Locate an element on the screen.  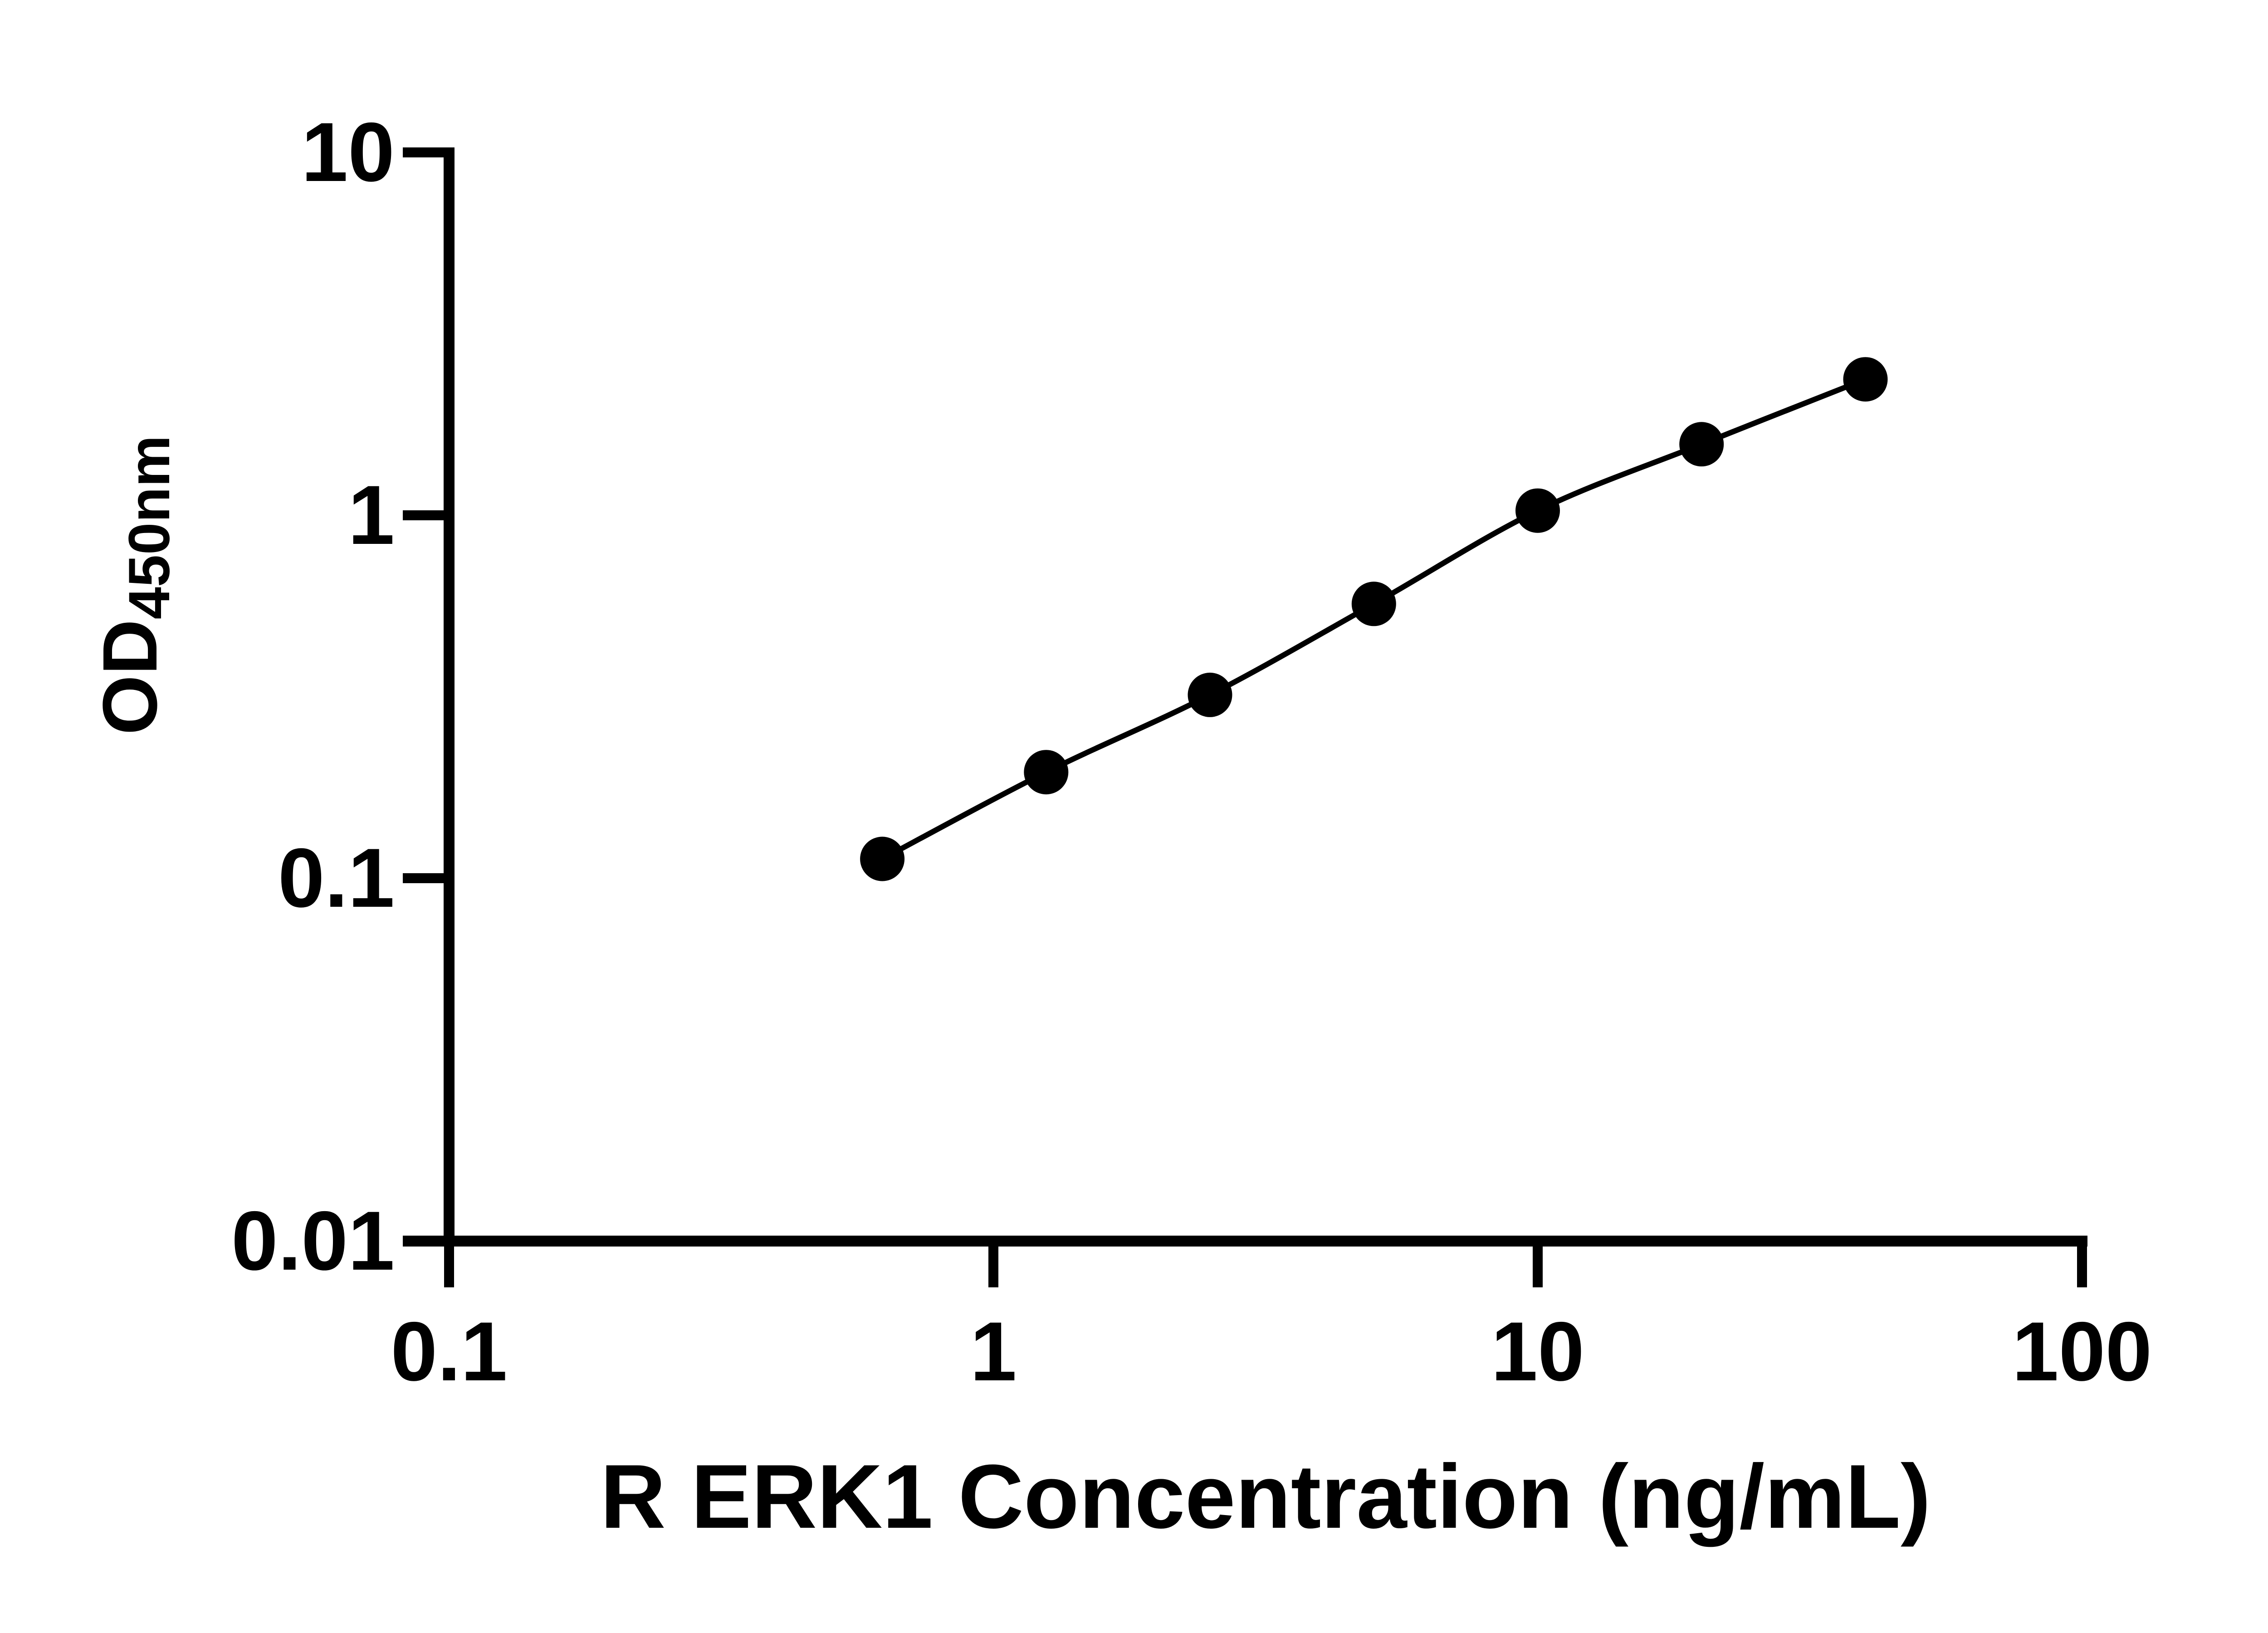
series-layer is located at coordinates (1374, 619).